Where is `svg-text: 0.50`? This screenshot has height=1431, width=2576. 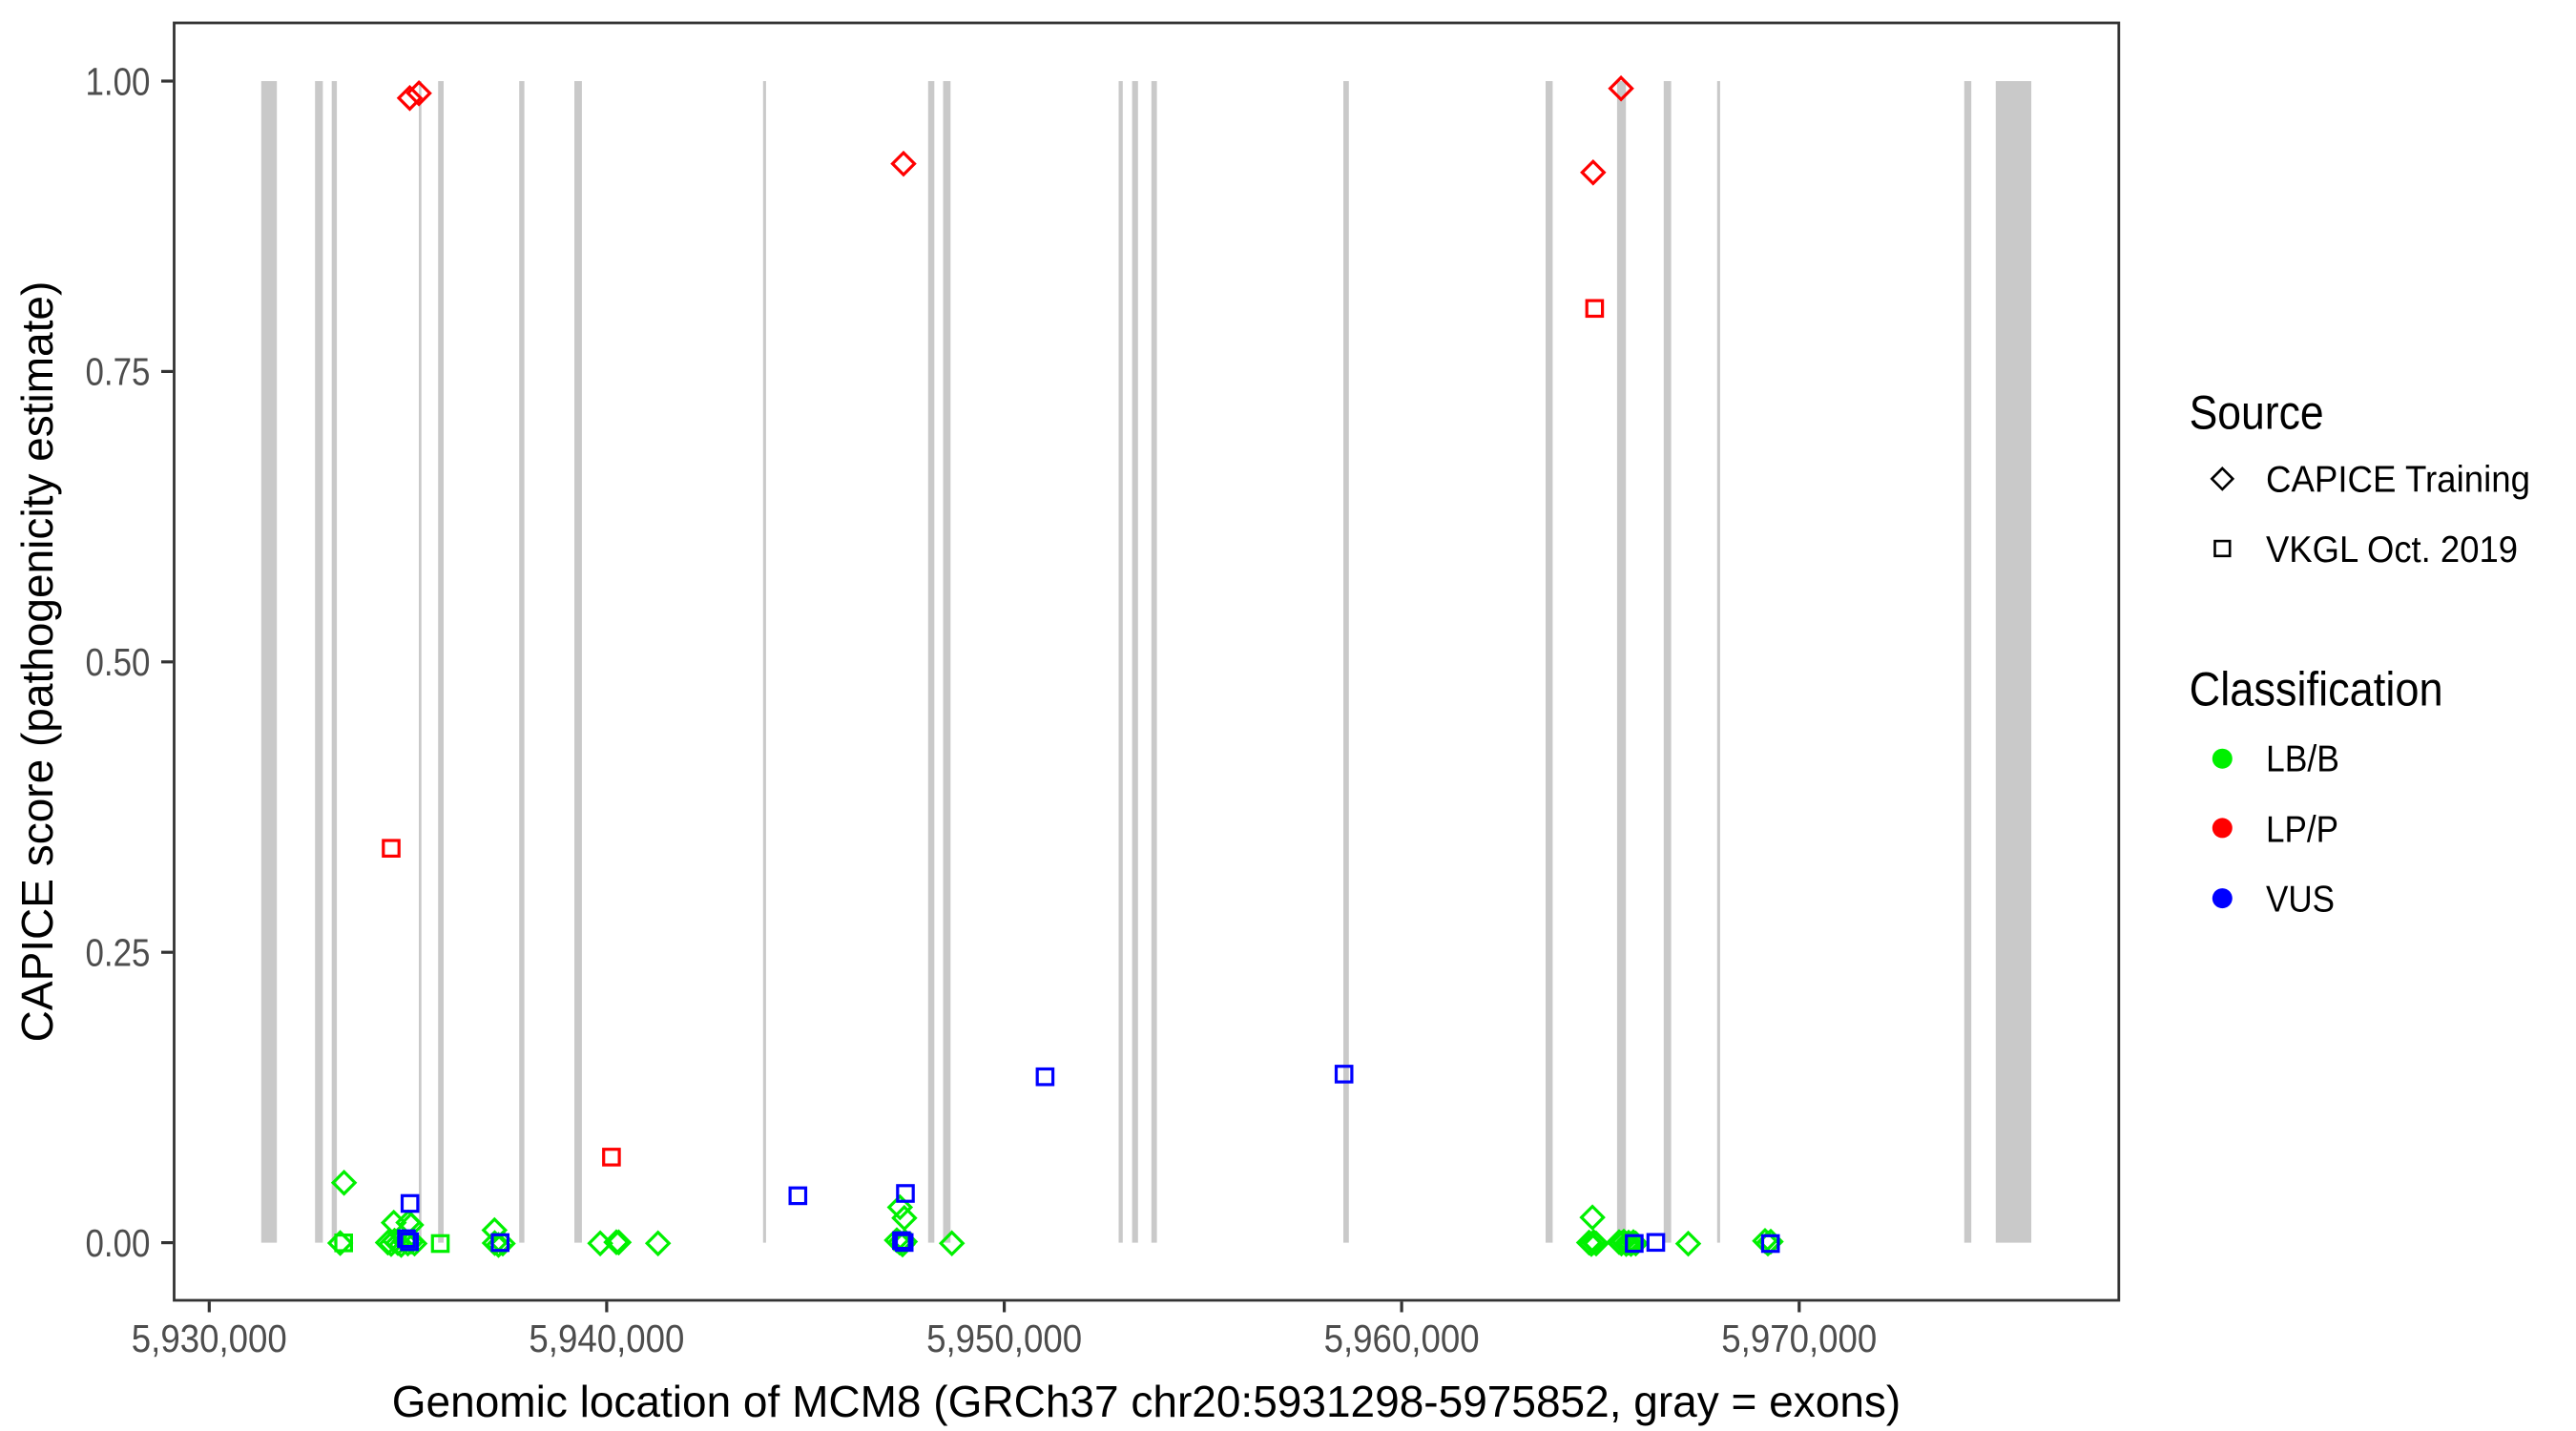 svg-text: 0.50 is located at coordinates (118, 662).